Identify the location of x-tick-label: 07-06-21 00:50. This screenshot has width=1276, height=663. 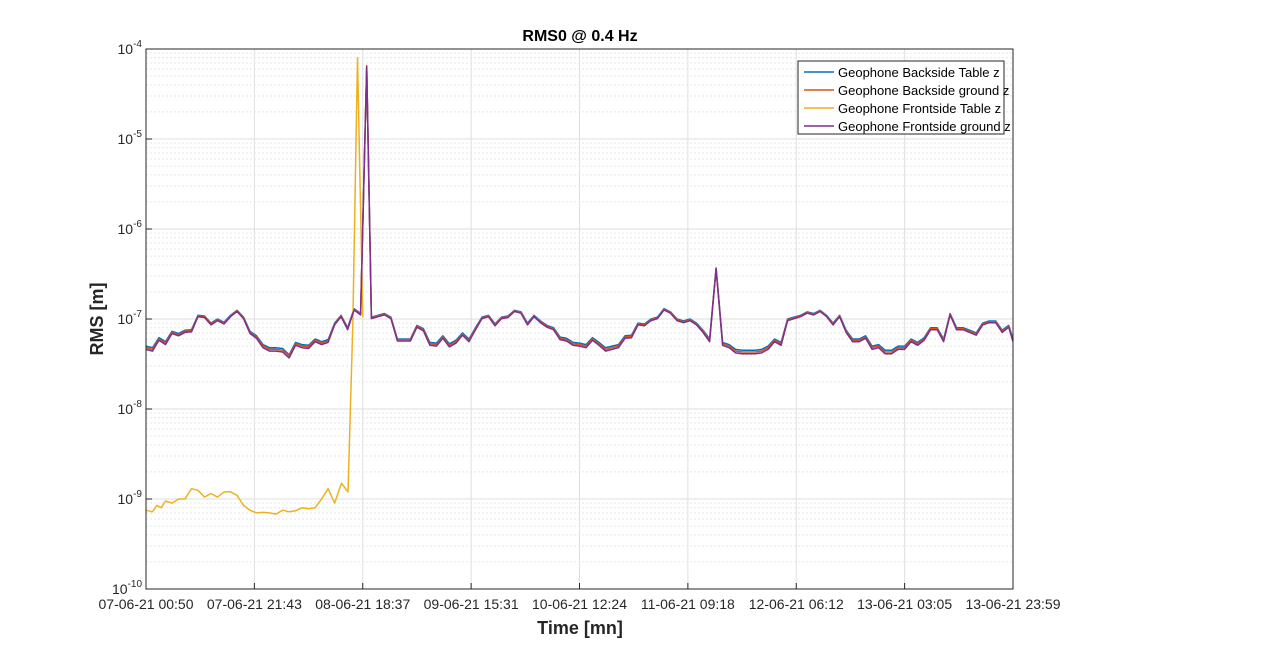
(146, 604).